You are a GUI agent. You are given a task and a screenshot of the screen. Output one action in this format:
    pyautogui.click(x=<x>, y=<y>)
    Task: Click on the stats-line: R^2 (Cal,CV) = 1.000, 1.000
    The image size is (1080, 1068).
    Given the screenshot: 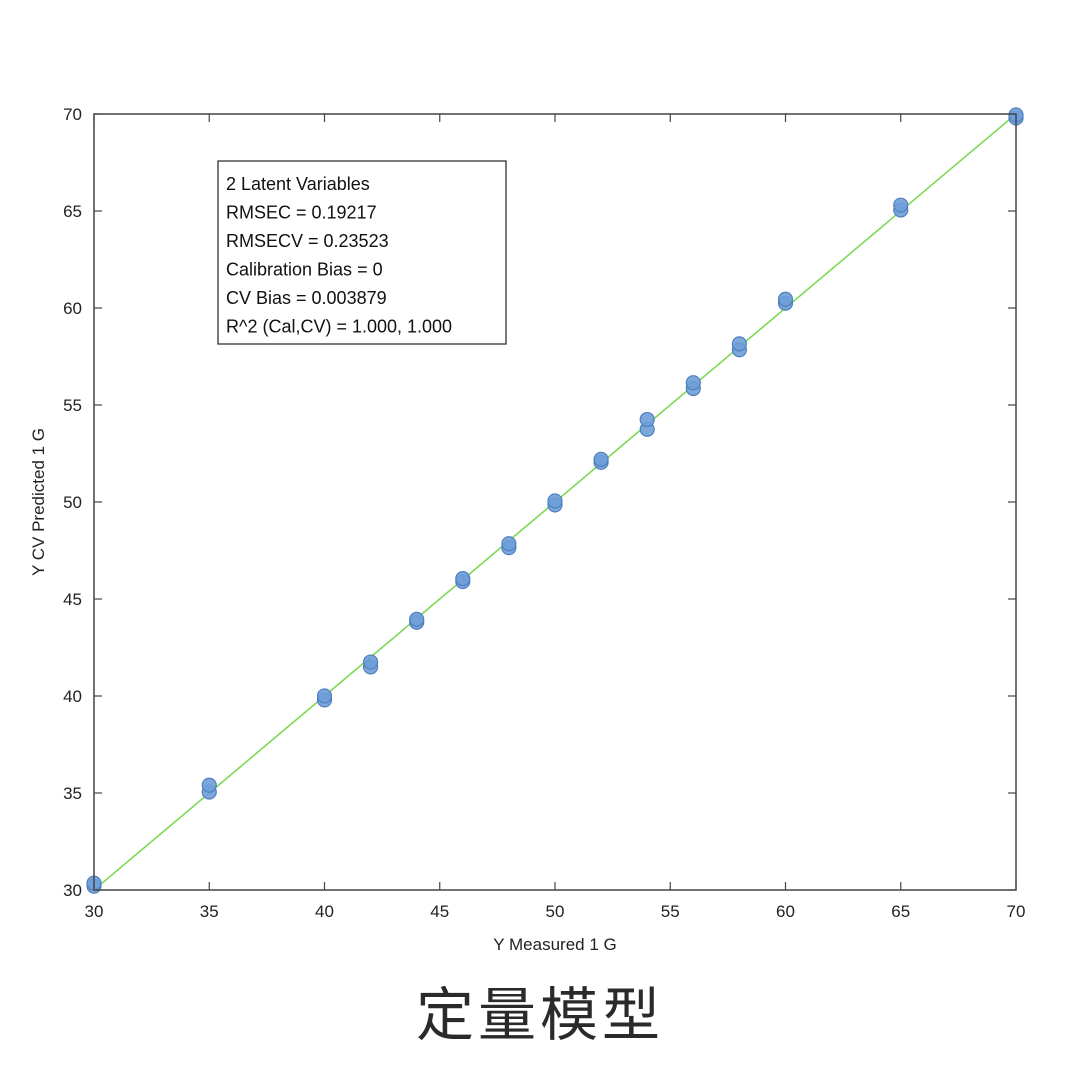 What is the action you would take?
    pyautogui.click(x=339, y=327)
    